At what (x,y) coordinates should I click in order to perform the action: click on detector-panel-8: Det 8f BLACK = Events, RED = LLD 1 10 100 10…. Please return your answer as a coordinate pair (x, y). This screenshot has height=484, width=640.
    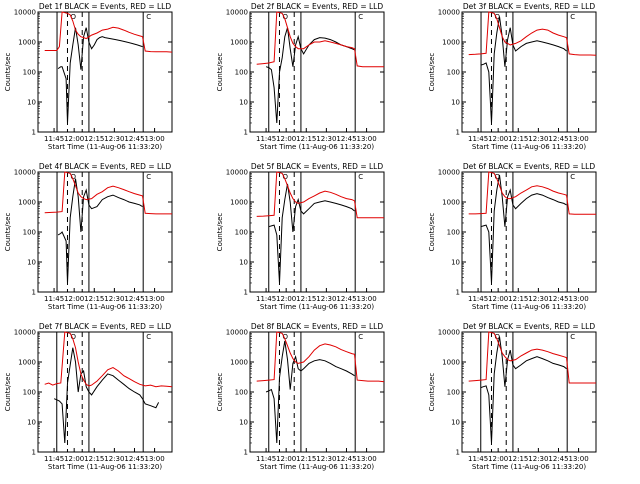
    Looking at the image, I should click on (300, 396).